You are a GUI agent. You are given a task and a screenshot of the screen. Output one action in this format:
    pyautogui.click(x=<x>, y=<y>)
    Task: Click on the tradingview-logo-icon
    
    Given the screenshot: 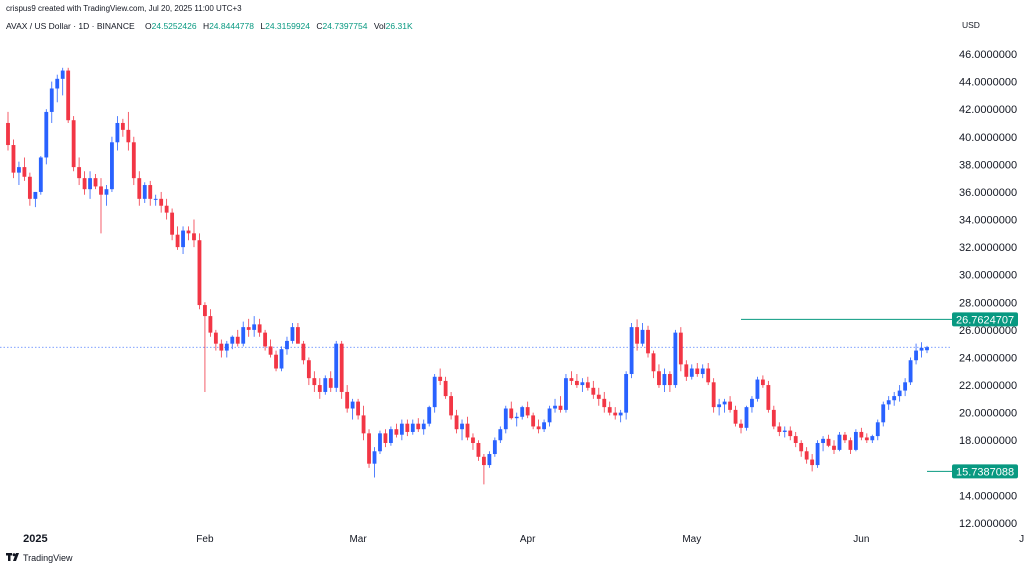 What is the action you would take?
    pyautogui.click(x=13, y=558)
    